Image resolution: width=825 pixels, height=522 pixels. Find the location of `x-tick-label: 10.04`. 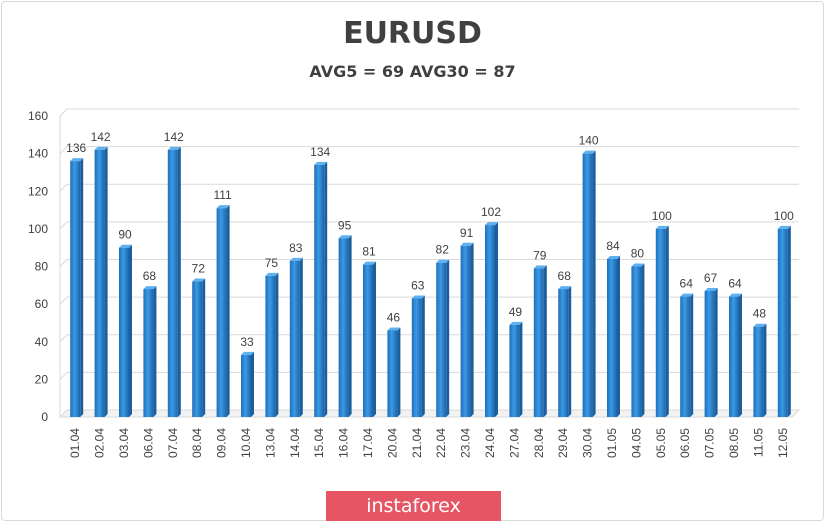

x-tick-label: 10.04 is located at coordinates (246, 443).